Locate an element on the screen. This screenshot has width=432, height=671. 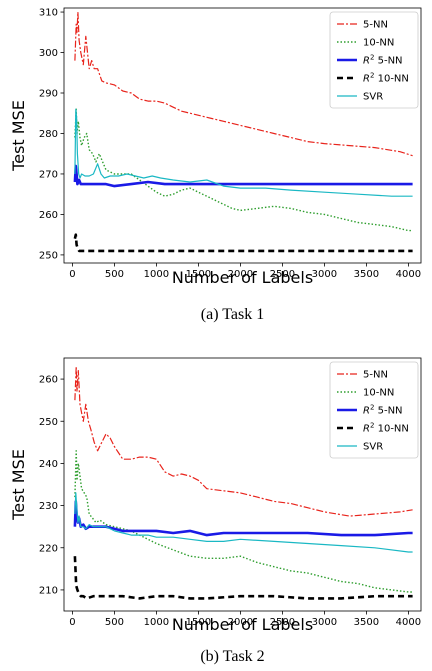
figure-caption: (b) Task 2 is located at coordinates (232, 656).